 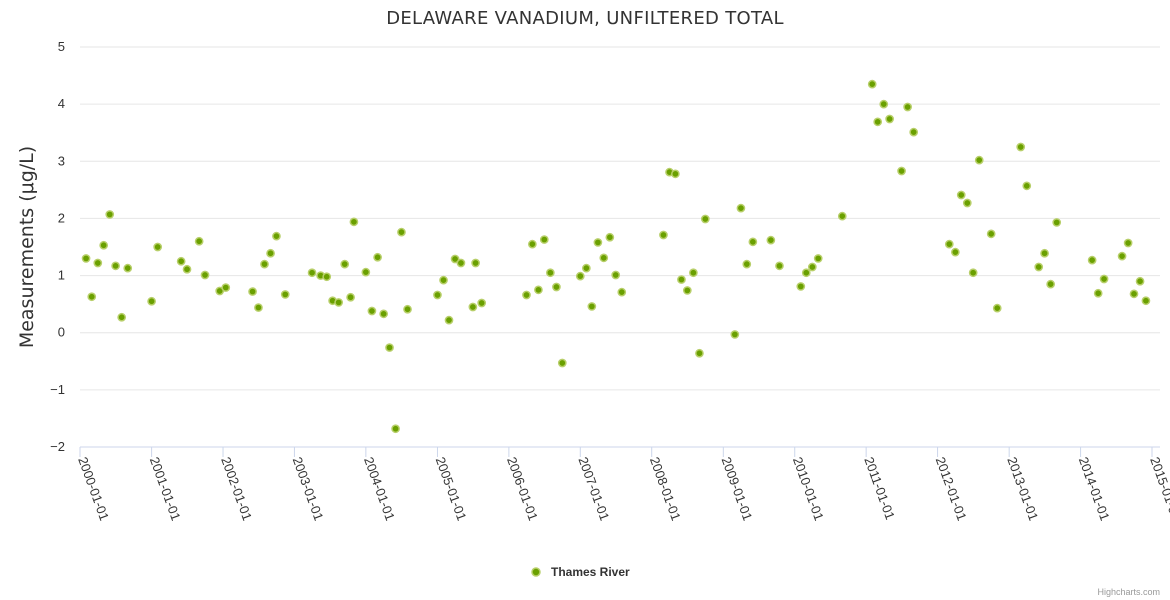 I want to click on legend: Thames River, so click(x=580, y=572).